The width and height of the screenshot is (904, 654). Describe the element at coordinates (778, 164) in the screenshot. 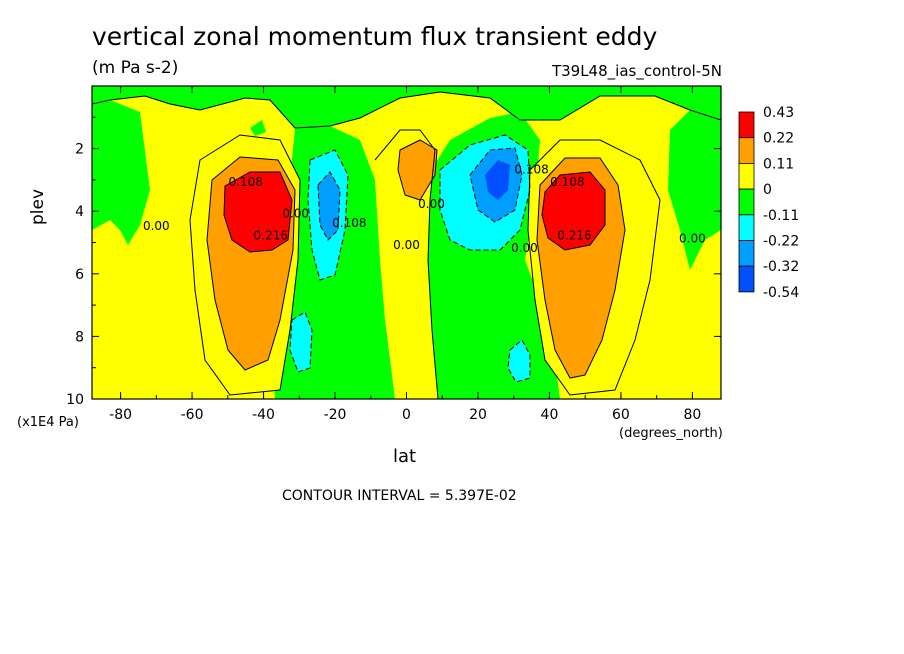

I see `colorbar-label: 0.11` at that location.